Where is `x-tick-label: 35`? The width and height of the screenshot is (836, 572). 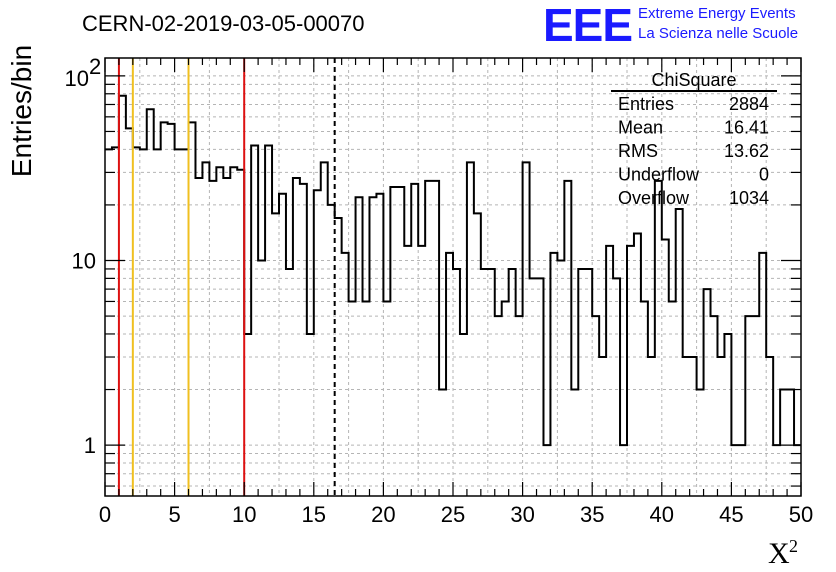
x-tick-label: 35 is located at coordinates (592, 514).